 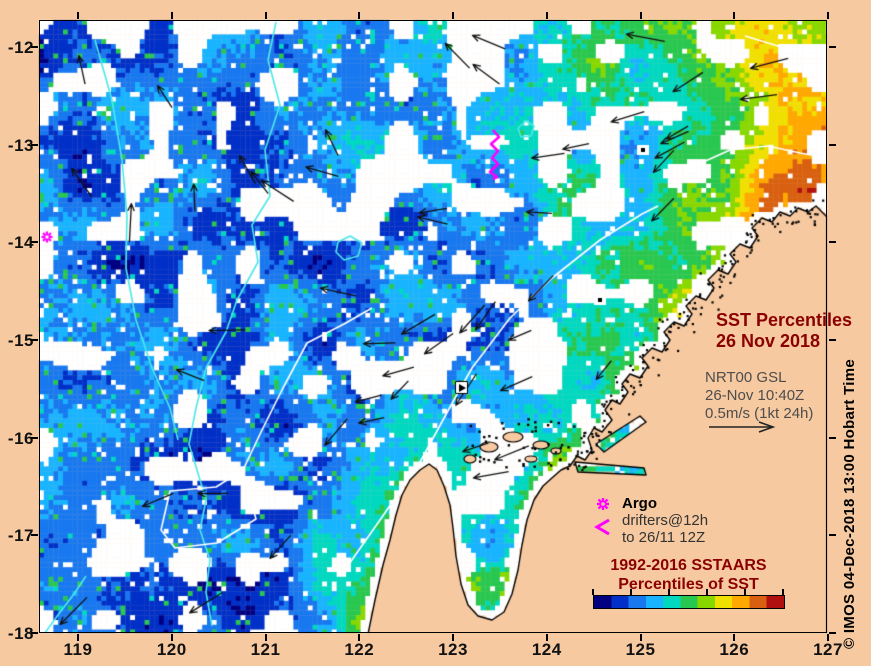 What do you see at coordinates (784, 320) in the screenshot?
I see `title-line1: SST Percentiles` at bounding box center [784, 320].